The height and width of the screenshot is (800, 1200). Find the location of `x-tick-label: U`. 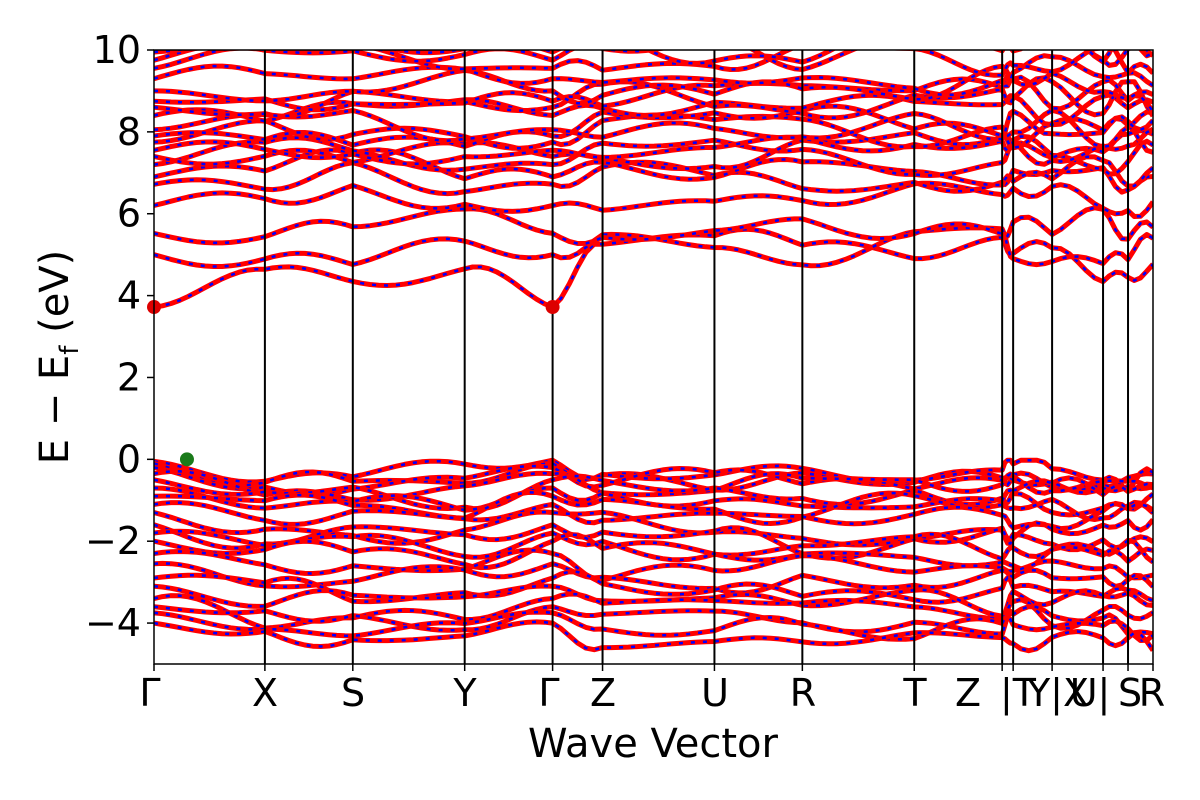

x-tick-label: U is located at coordinates (715, 693).